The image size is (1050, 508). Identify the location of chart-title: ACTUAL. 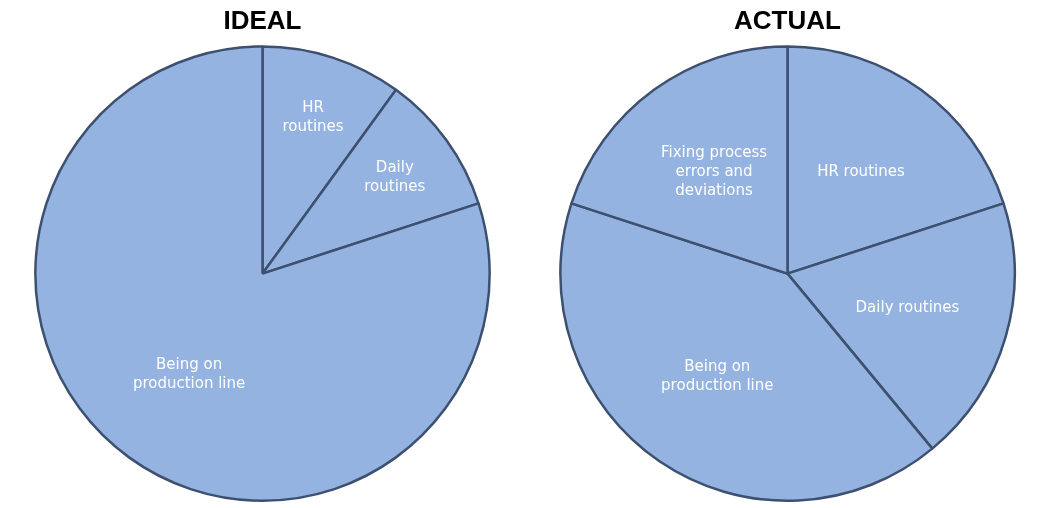
(788, 19).